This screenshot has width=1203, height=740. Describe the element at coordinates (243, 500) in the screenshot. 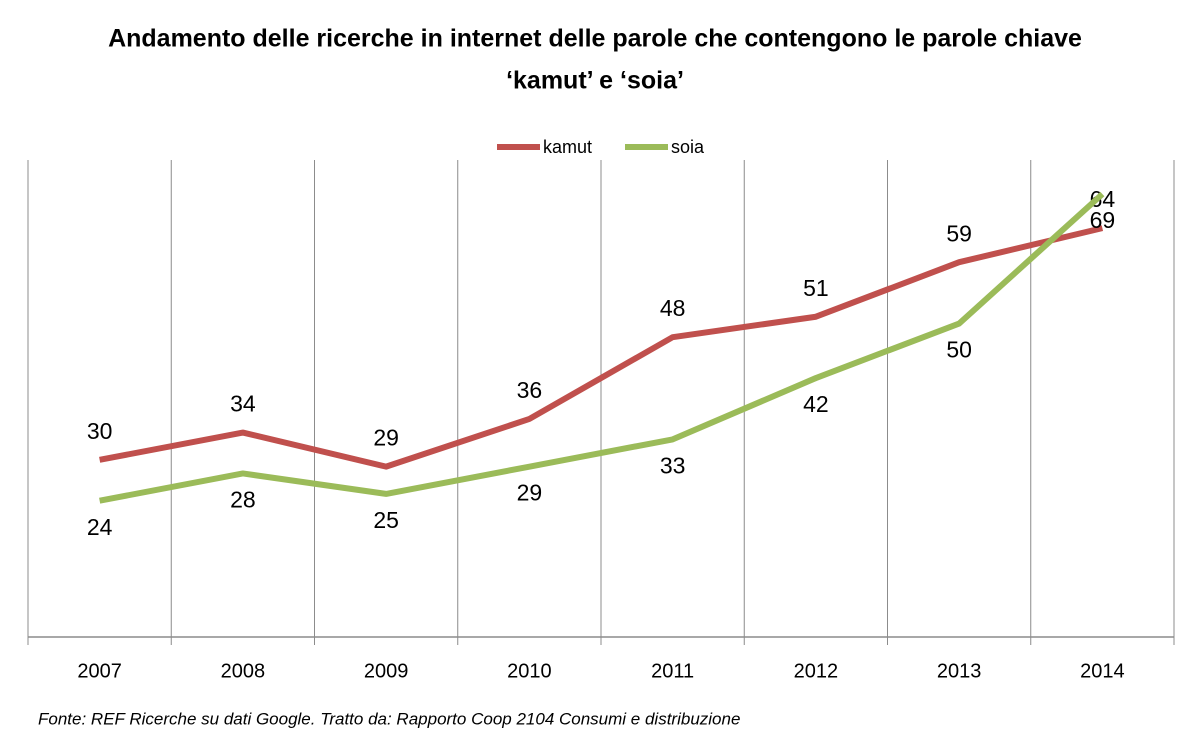

I see `data-label: 28` at that location.